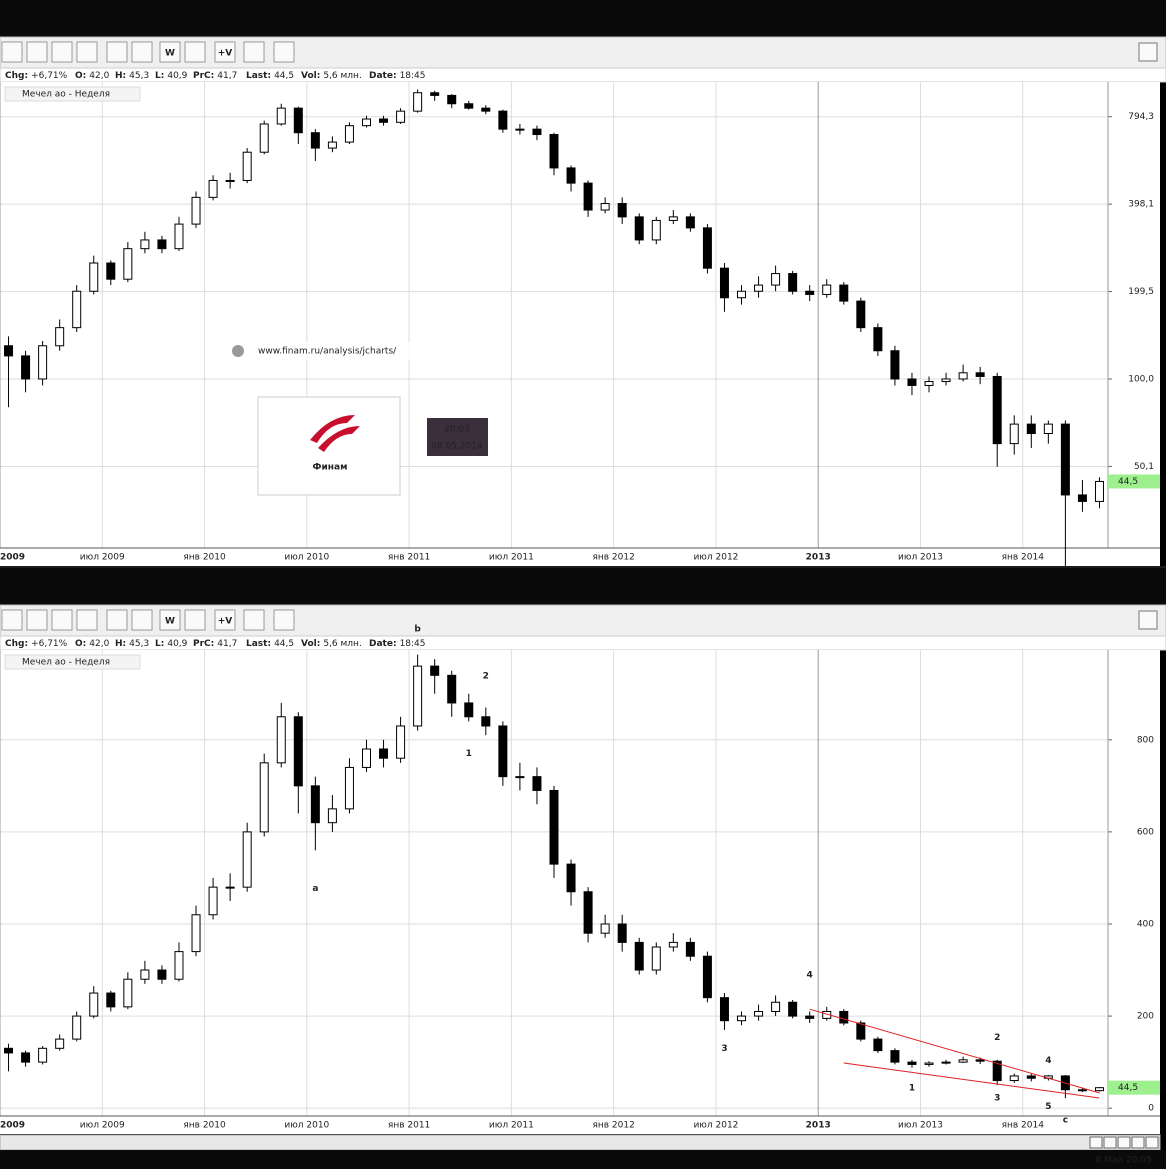 The image size is (1166, 1169). I want to click on info-item: H: 45,3, so click(132, 76).